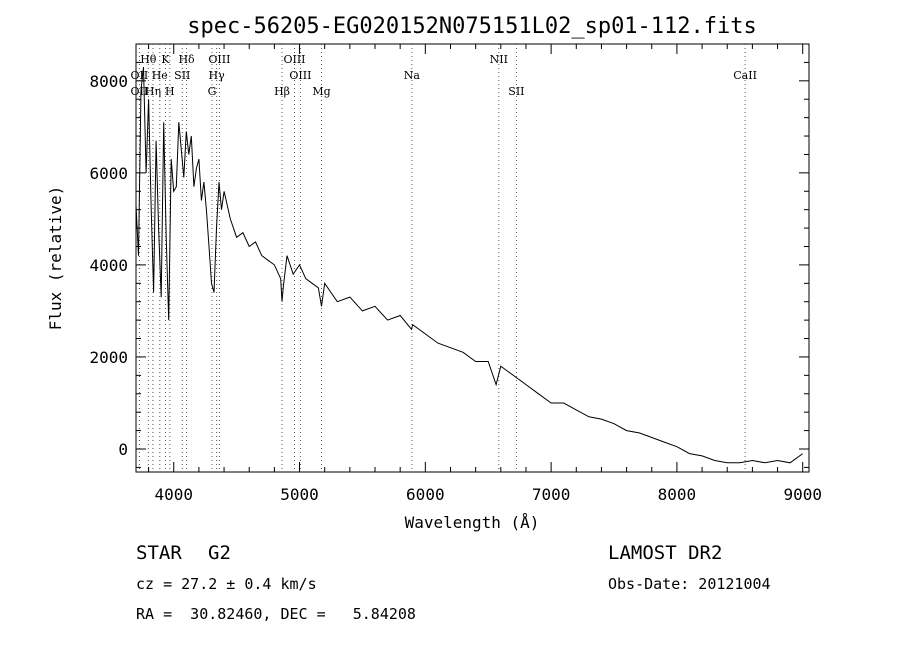  What do you see at coordinates (299, 494) in the screenshot?
I see `x-tick-label: 5000` at bounding box center [299, 494].